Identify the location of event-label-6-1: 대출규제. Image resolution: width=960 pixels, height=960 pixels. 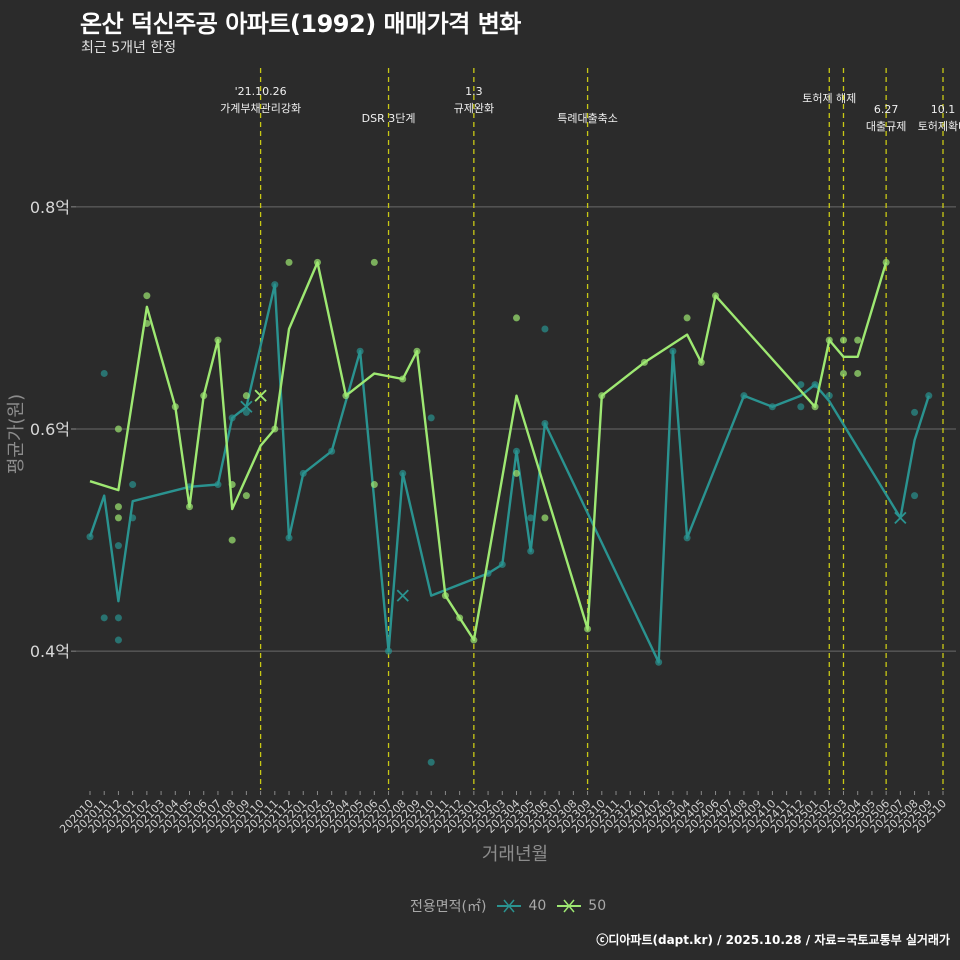
(886, 126).